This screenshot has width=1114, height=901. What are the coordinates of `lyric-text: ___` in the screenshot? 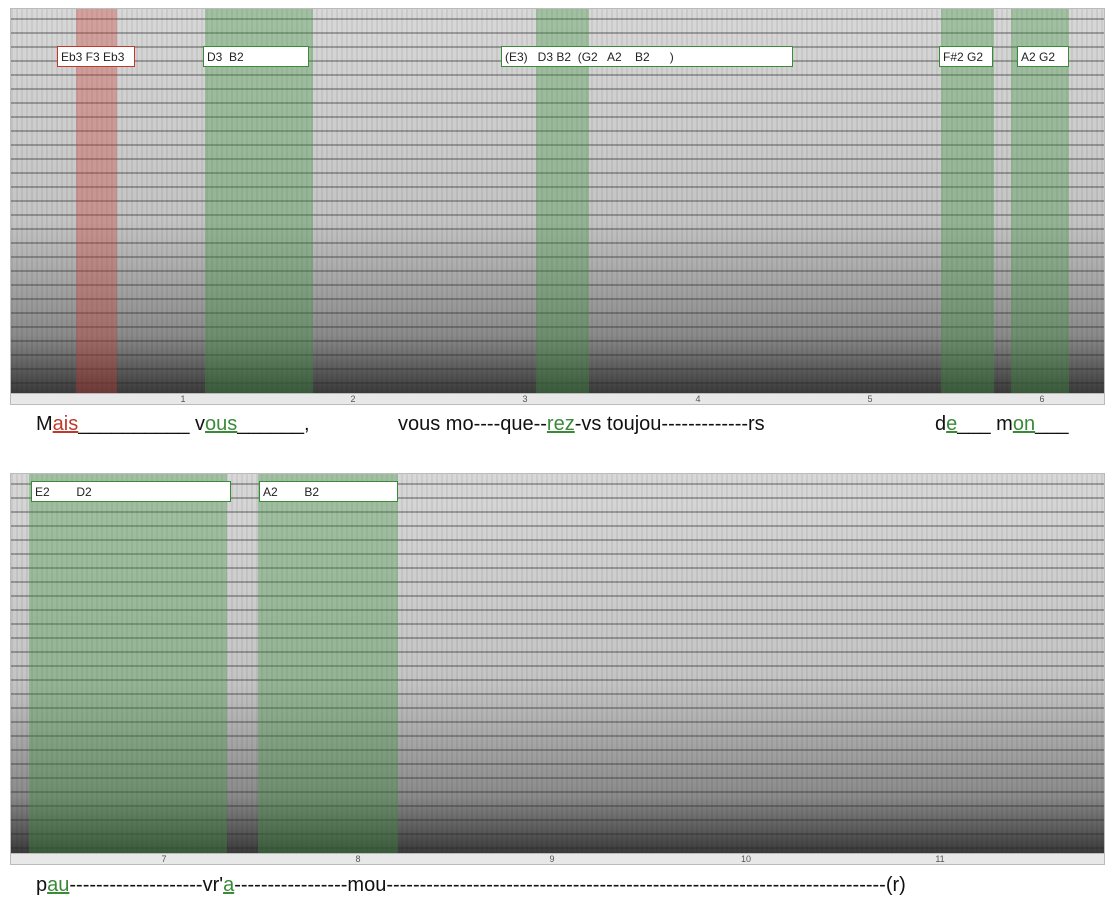 It's located at (1052, 424).